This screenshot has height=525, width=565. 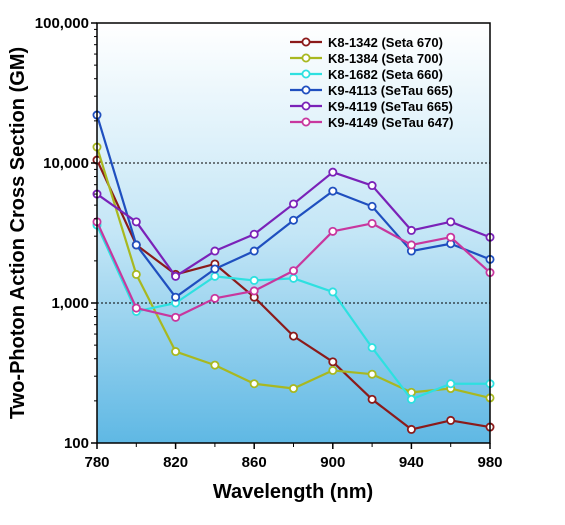 I want to click on legend-item: K8-1384 (Seta 700), so click(x=366, y=58).